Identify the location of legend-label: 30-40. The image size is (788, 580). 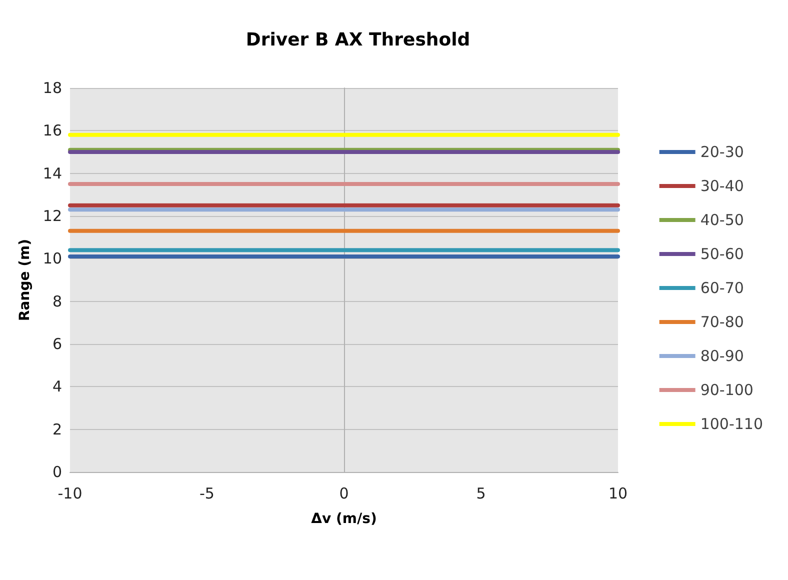
(722, 186).